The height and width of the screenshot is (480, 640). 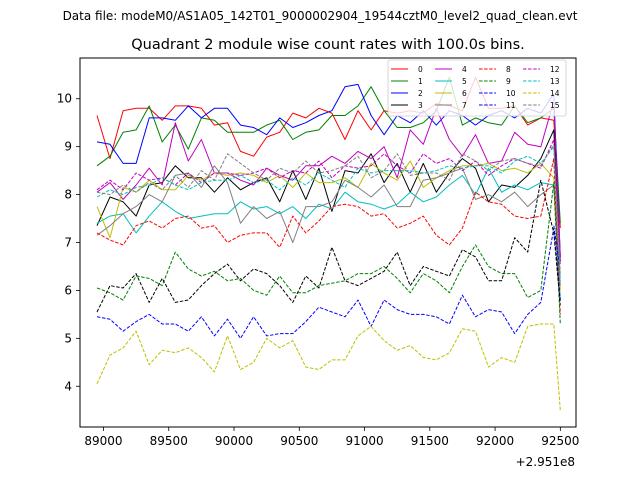 I want to click on legend-label: 13, so click(x=555, y=81).